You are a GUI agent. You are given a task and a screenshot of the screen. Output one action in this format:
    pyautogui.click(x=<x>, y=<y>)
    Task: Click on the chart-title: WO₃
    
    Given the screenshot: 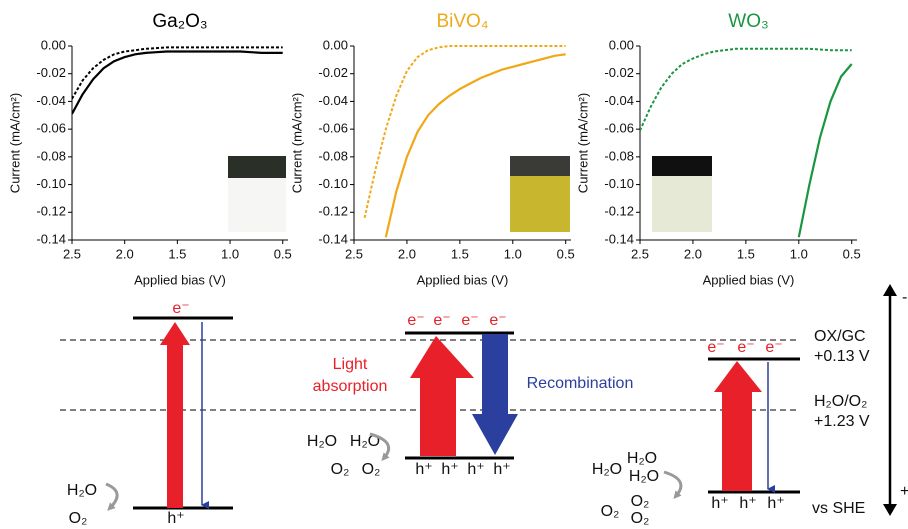 What is the action you would take?
    pyautogui.click(x=748, y=21)
    